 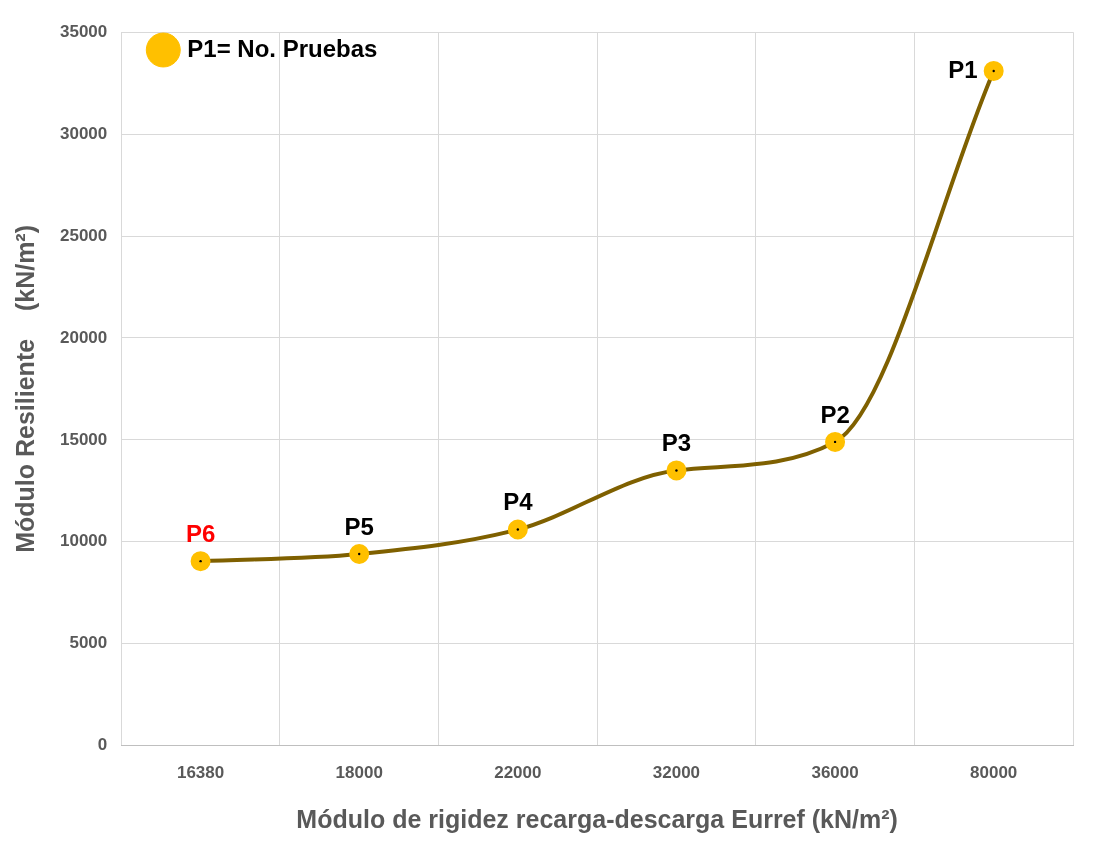 I want to click on x-tick-label: 32000, so click(x=676, y=773).